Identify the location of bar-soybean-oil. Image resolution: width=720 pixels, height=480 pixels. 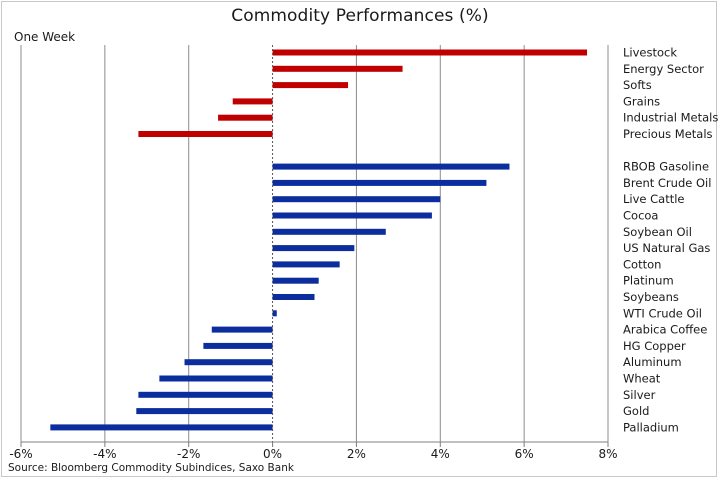
(329, 231).